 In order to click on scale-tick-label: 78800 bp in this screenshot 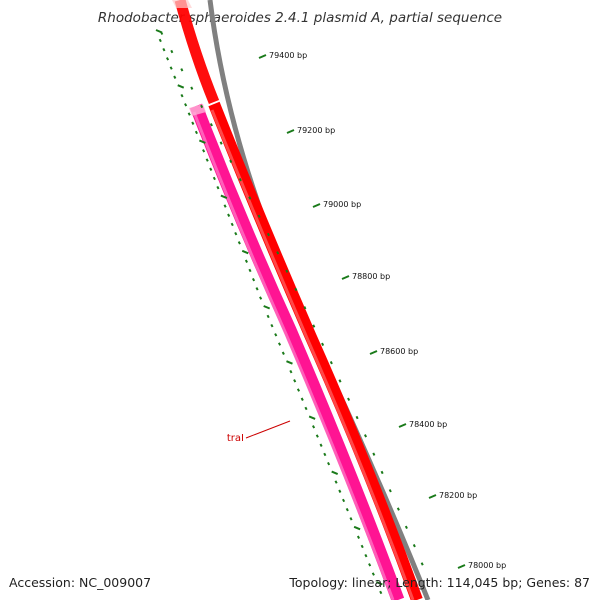, I will do `click(371, 276)`.